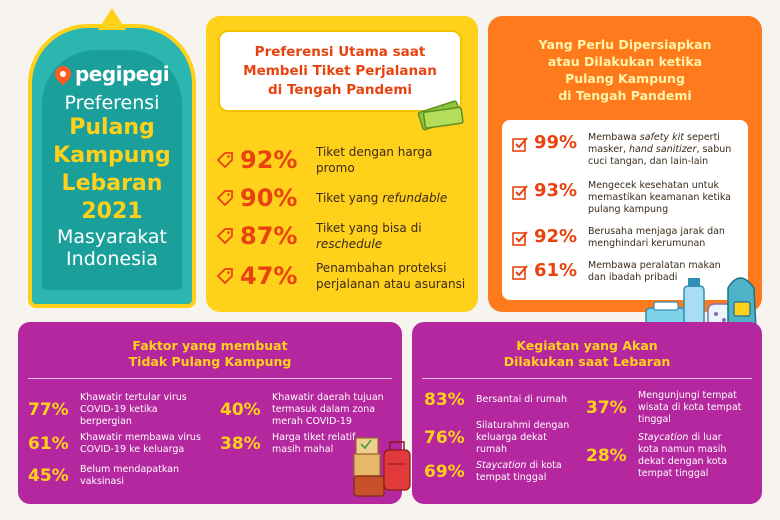  What do you see at coordinates (556, 142) in the screenshot?
I see `preparation-pct: 99%` at bounding box center [556, 142].